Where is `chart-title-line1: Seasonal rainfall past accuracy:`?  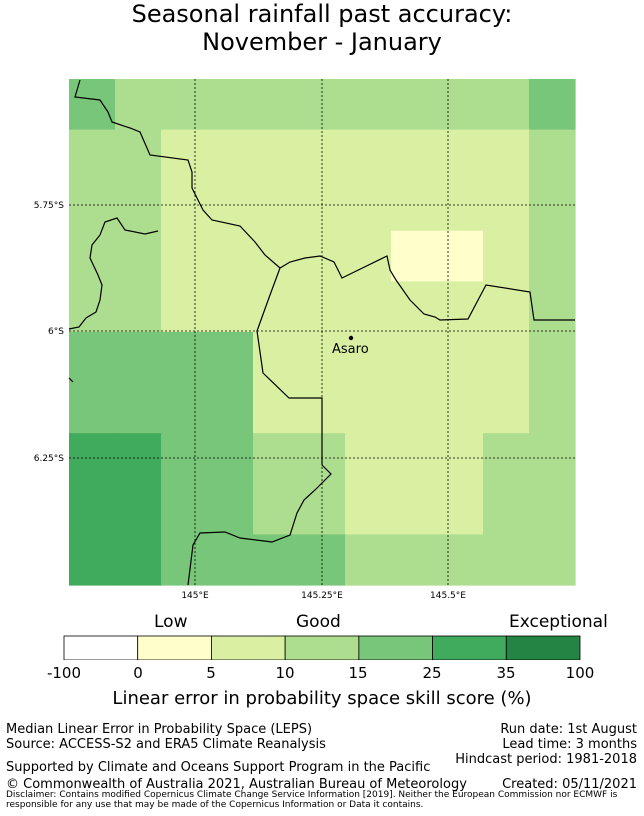 chart-title-line1: Seasonal rainfall past accuracy: is located at coordinates (322, 14).